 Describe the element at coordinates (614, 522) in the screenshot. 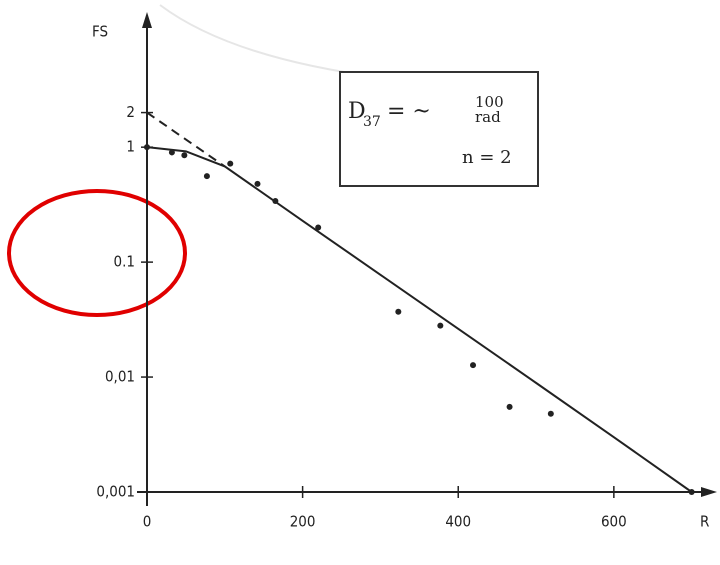

I see `x-tick-label: 600` at that location.